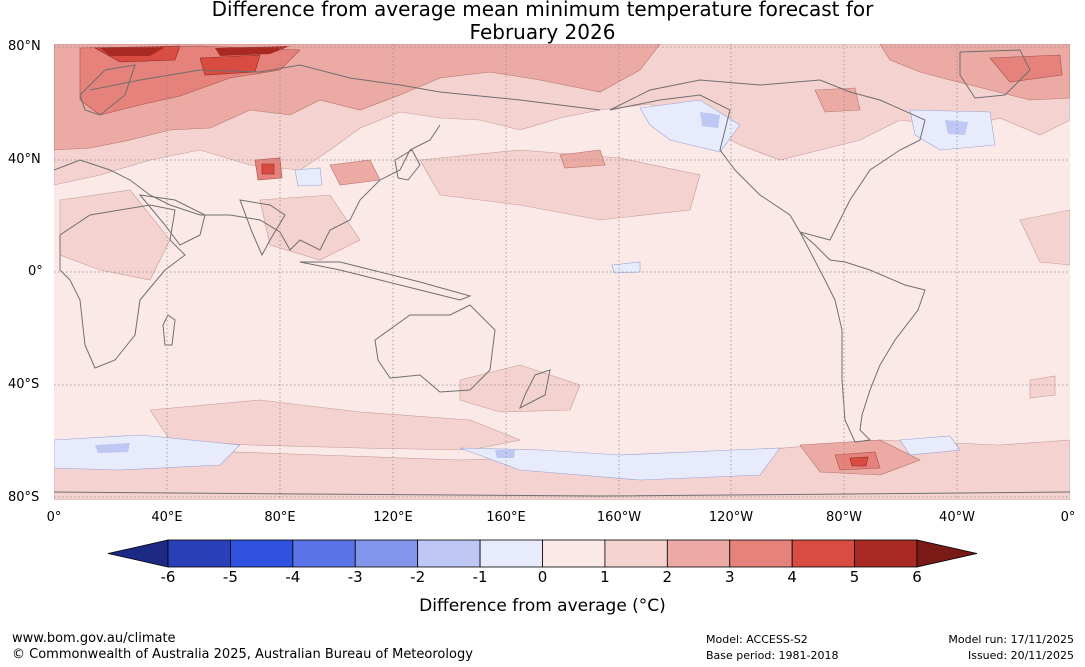 The image size is (1085, 667). Describe the element at coordinates (167, 517) in the screenshot. I see `lon-label-40e: 40°E` at that location.